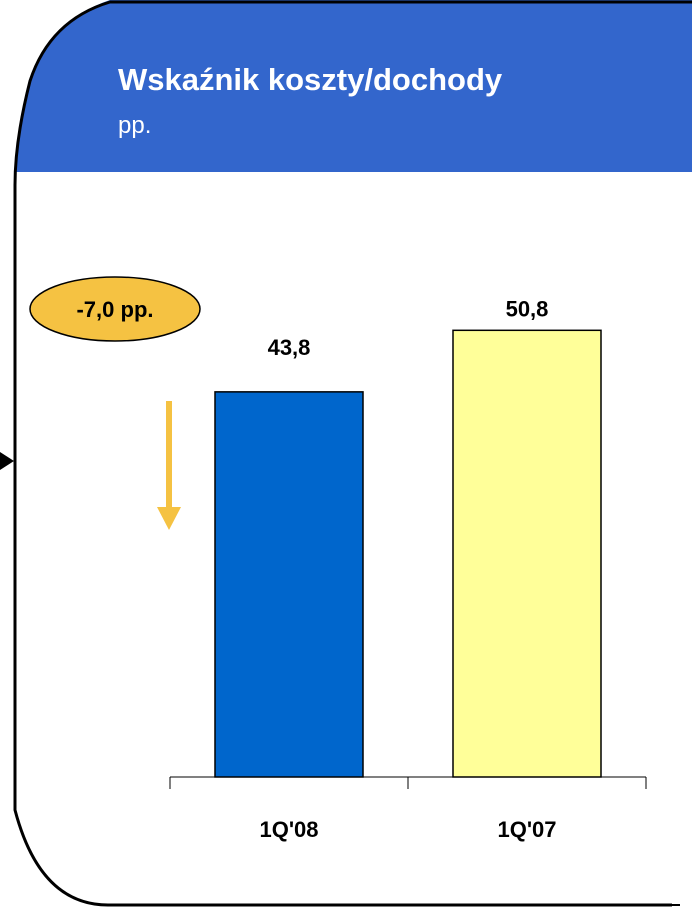 The width and height of the screenshot is (692, 913). What do you see at coordinates (134, 125) in the screenshot?
I see `chart-subtitle: pp.` at bounding box center [134, 125].